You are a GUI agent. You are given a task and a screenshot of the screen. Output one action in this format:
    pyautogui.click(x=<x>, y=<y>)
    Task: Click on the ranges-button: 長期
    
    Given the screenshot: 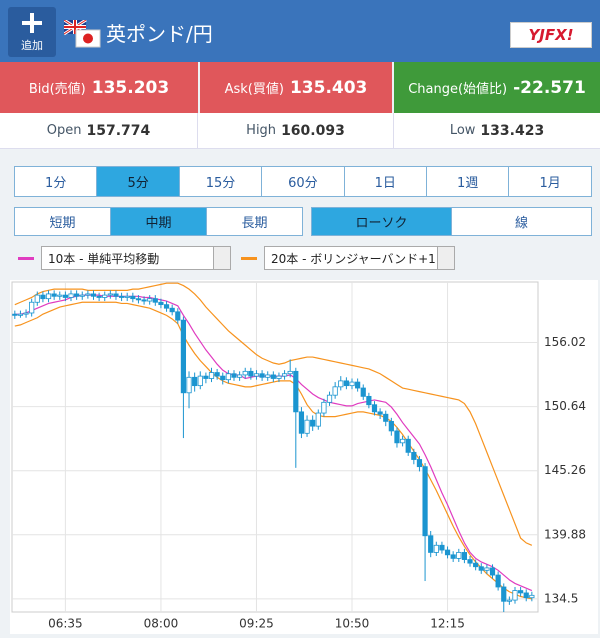 What is the action you would take?
    pyautogui.click(x=254, y=221)
    